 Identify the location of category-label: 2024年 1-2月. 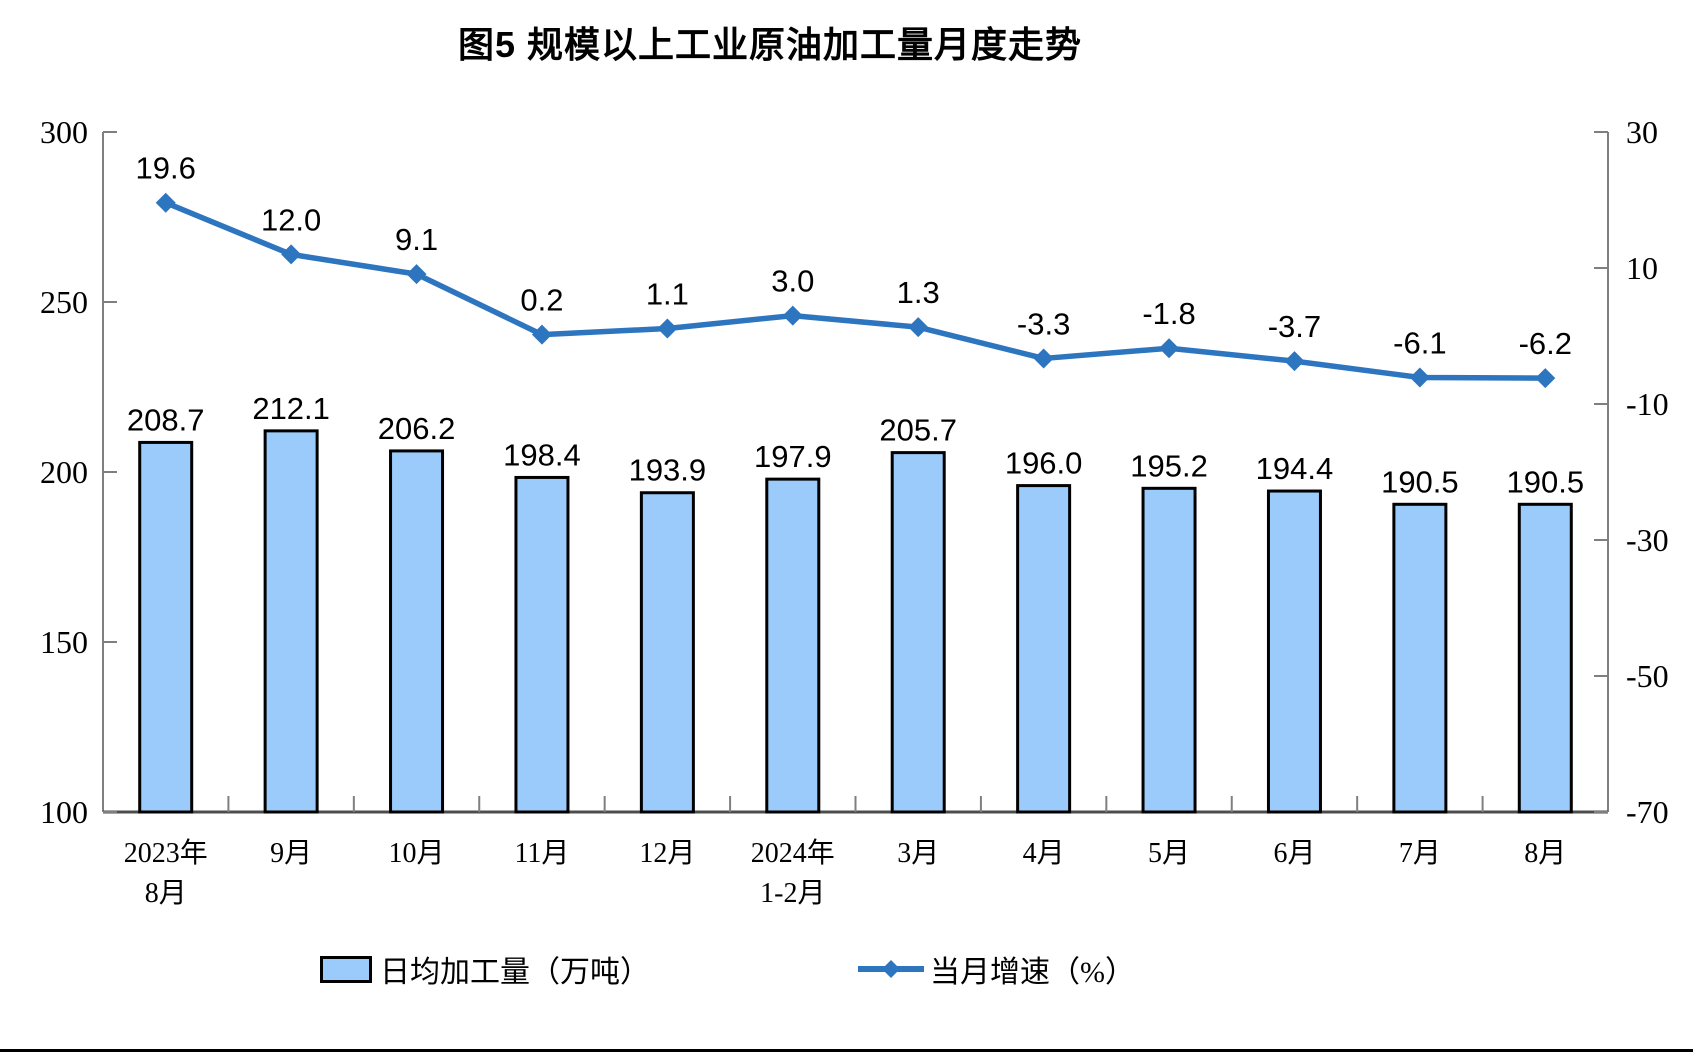
(793, 873).